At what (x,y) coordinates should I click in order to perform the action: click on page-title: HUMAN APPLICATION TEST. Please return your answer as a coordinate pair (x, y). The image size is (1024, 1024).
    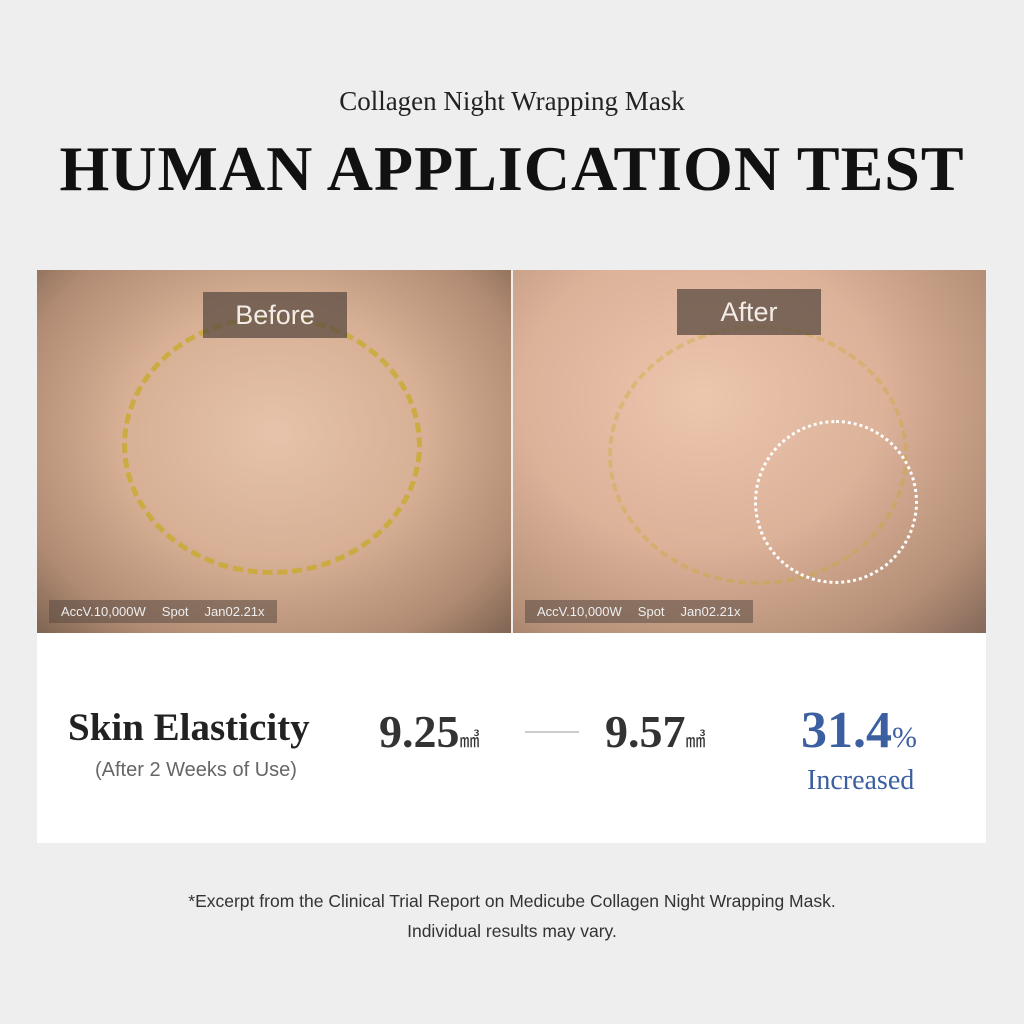
    Looking at the image, I should click on (512, 168).